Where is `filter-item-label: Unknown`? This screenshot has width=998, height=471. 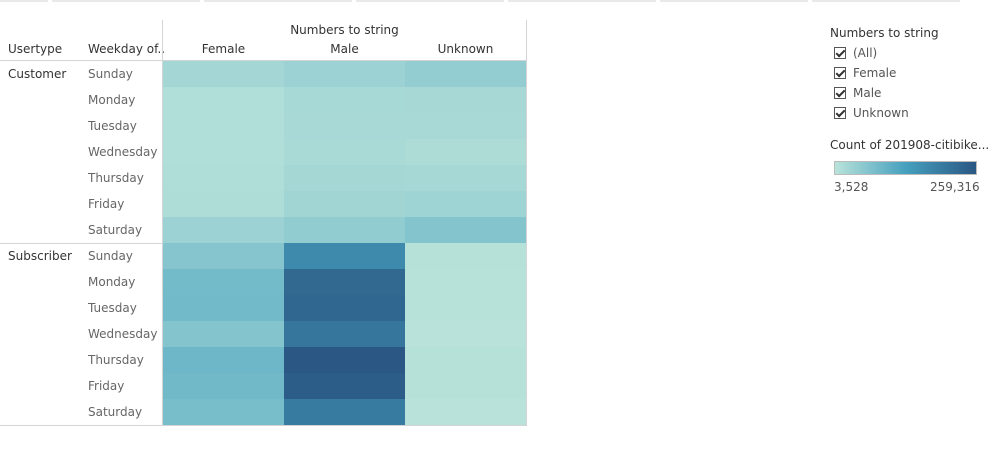 filter-item-label: Unknown is located at coordinates (881, 113).